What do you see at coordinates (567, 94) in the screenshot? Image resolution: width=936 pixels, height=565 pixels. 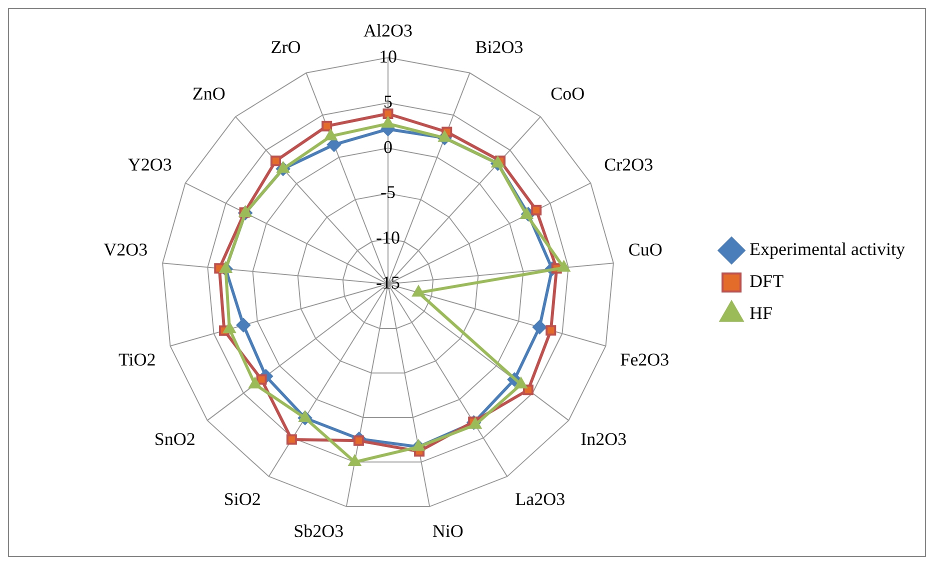 I see `spoke-label: CoO` at bounding box center [567, 94].